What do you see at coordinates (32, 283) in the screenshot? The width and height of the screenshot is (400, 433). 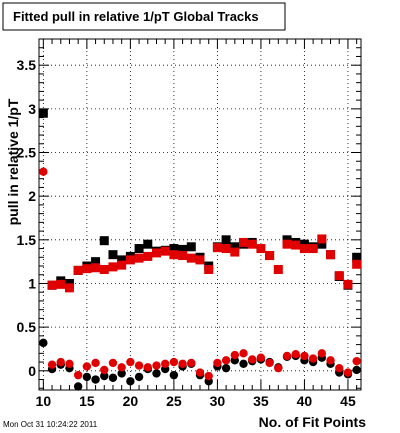 I see `y-tick-label: 1` at bounding box center [32, 283].